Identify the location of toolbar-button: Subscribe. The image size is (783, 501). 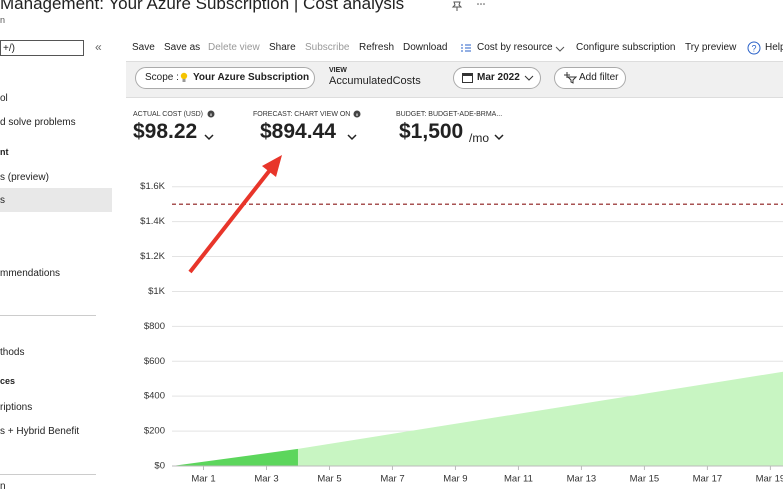
(327, 47).